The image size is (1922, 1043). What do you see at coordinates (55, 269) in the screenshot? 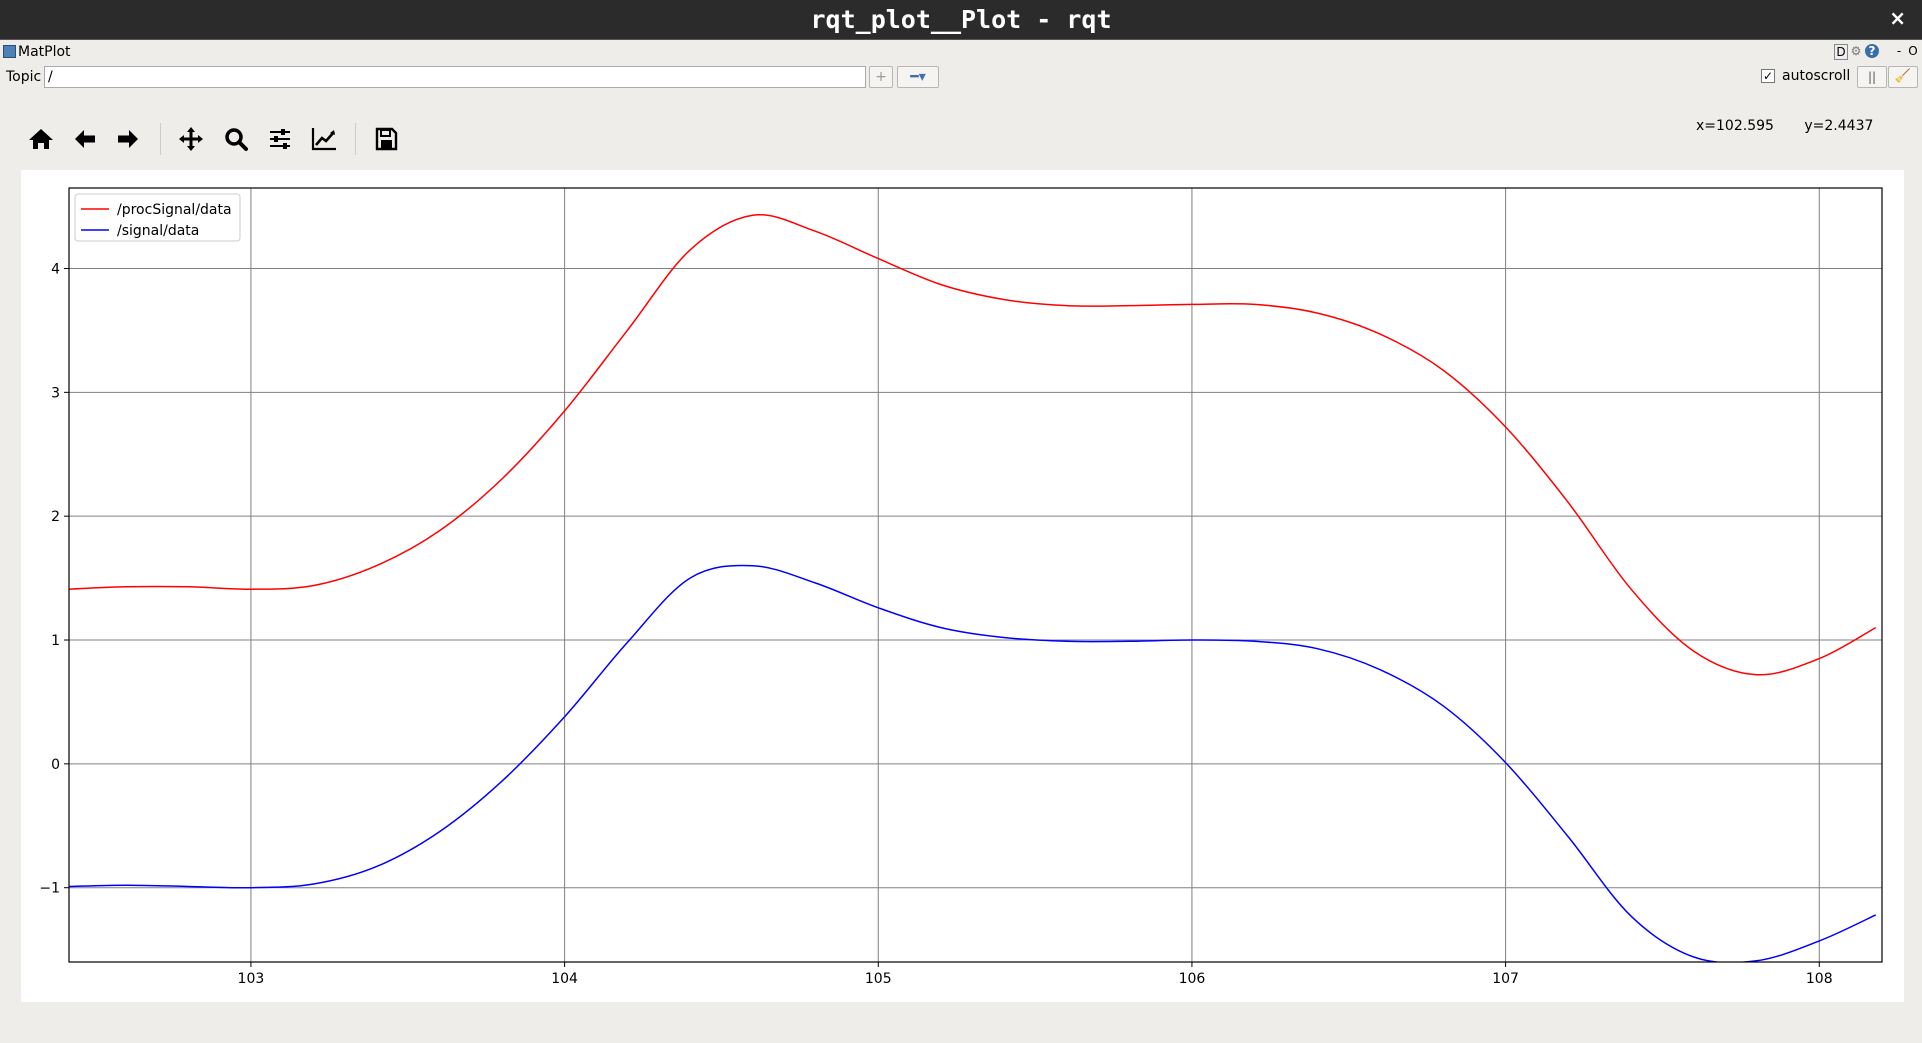
I see `y-tick-label: 4` at bounding box center [55, 269].